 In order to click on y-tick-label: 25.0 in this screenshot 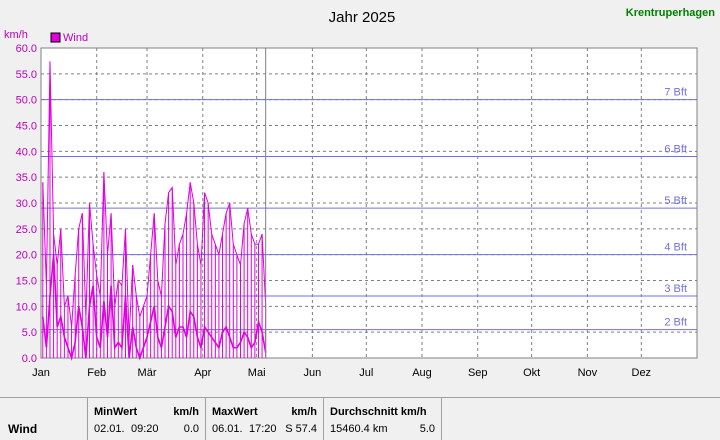, I will do `click(26, 230)`.